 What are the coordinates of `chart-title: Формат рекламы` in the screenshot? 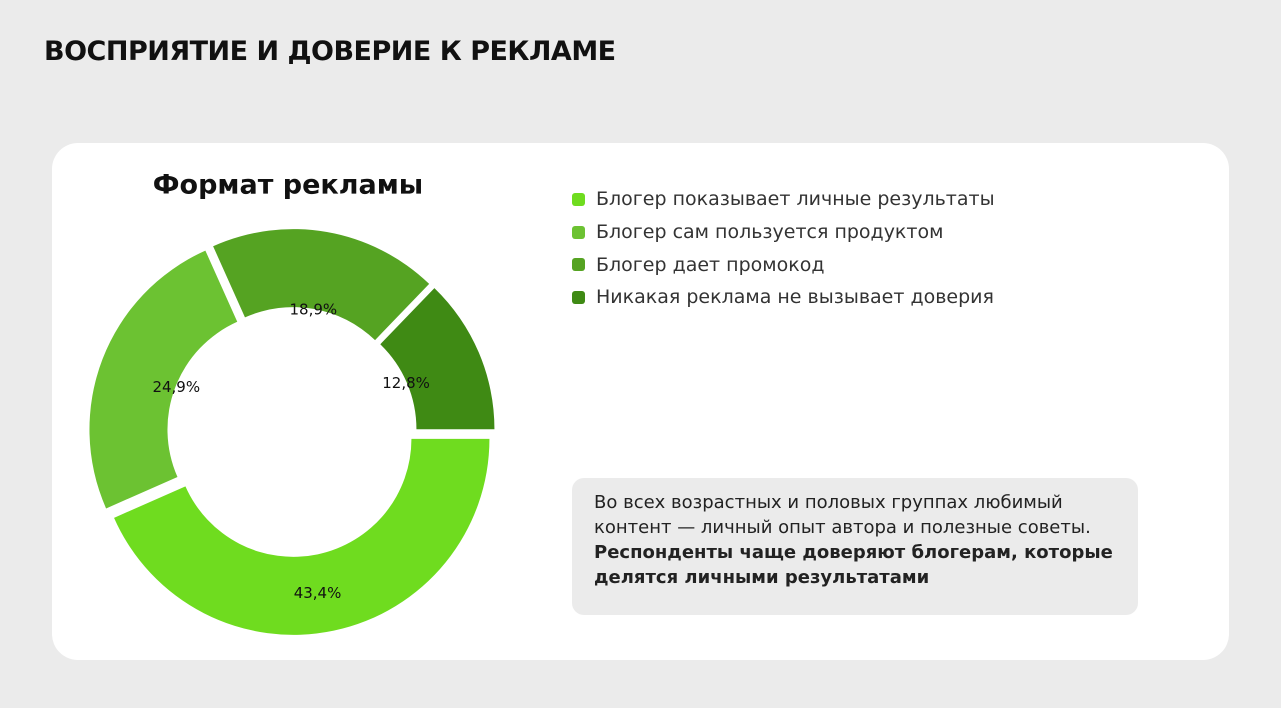 It's located at (288, 185).